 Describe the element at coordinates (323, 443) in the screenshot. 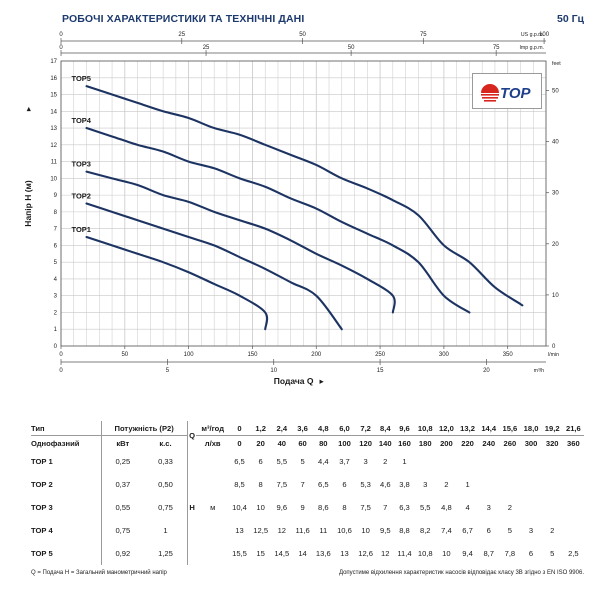

I see `q-lmin-value: 80` at that location.